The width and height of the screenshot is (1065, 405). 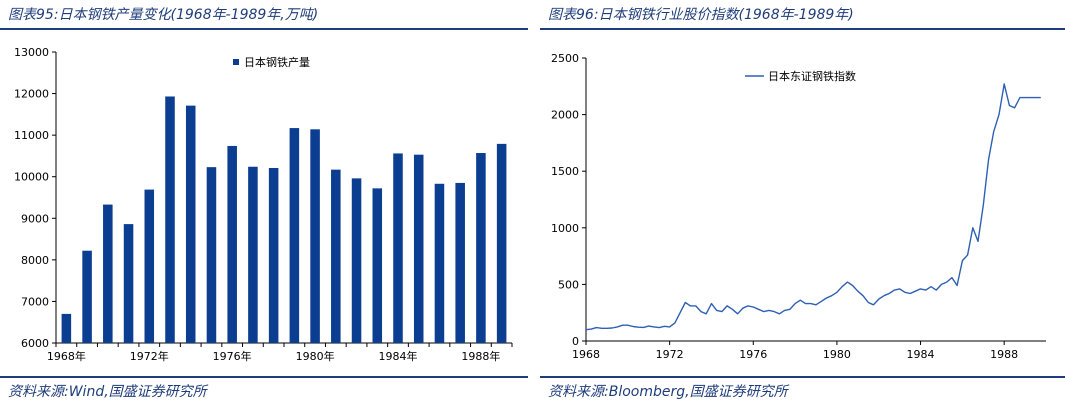 What do you see at coordinates (377, 265) in the screenshot?
I see `bar-1983年` at bounding box center [377, 265].